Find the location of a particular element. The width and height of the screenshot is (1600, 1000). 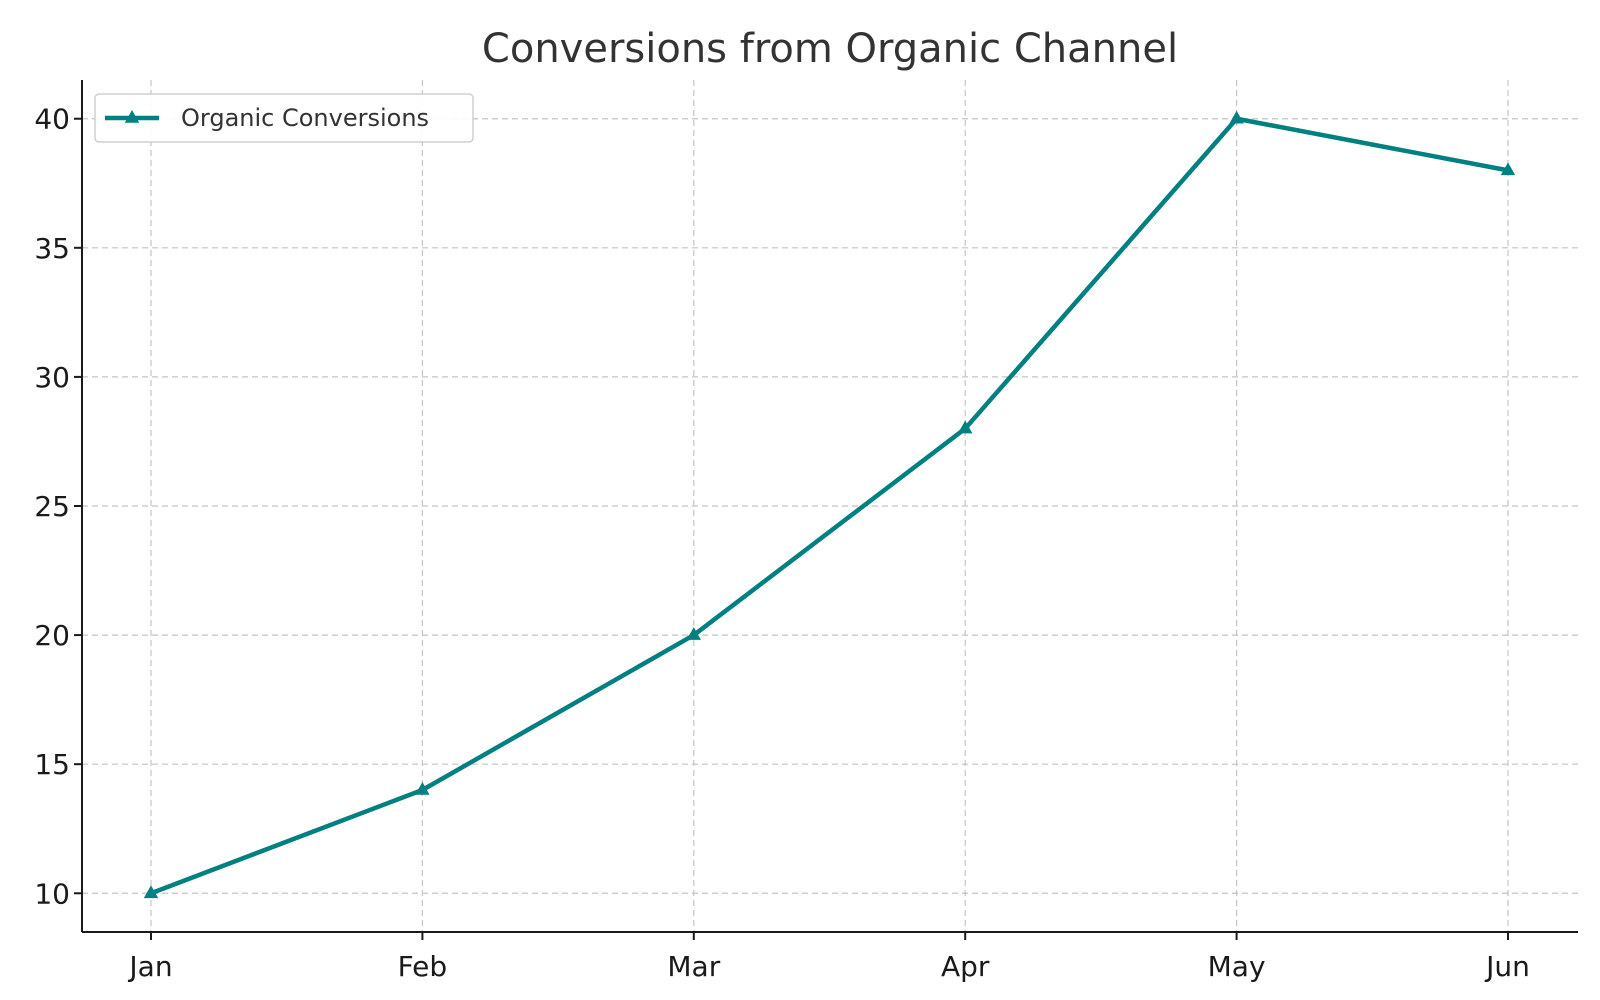

x-tick-label: Jun is located at coordinates (1507, 966).